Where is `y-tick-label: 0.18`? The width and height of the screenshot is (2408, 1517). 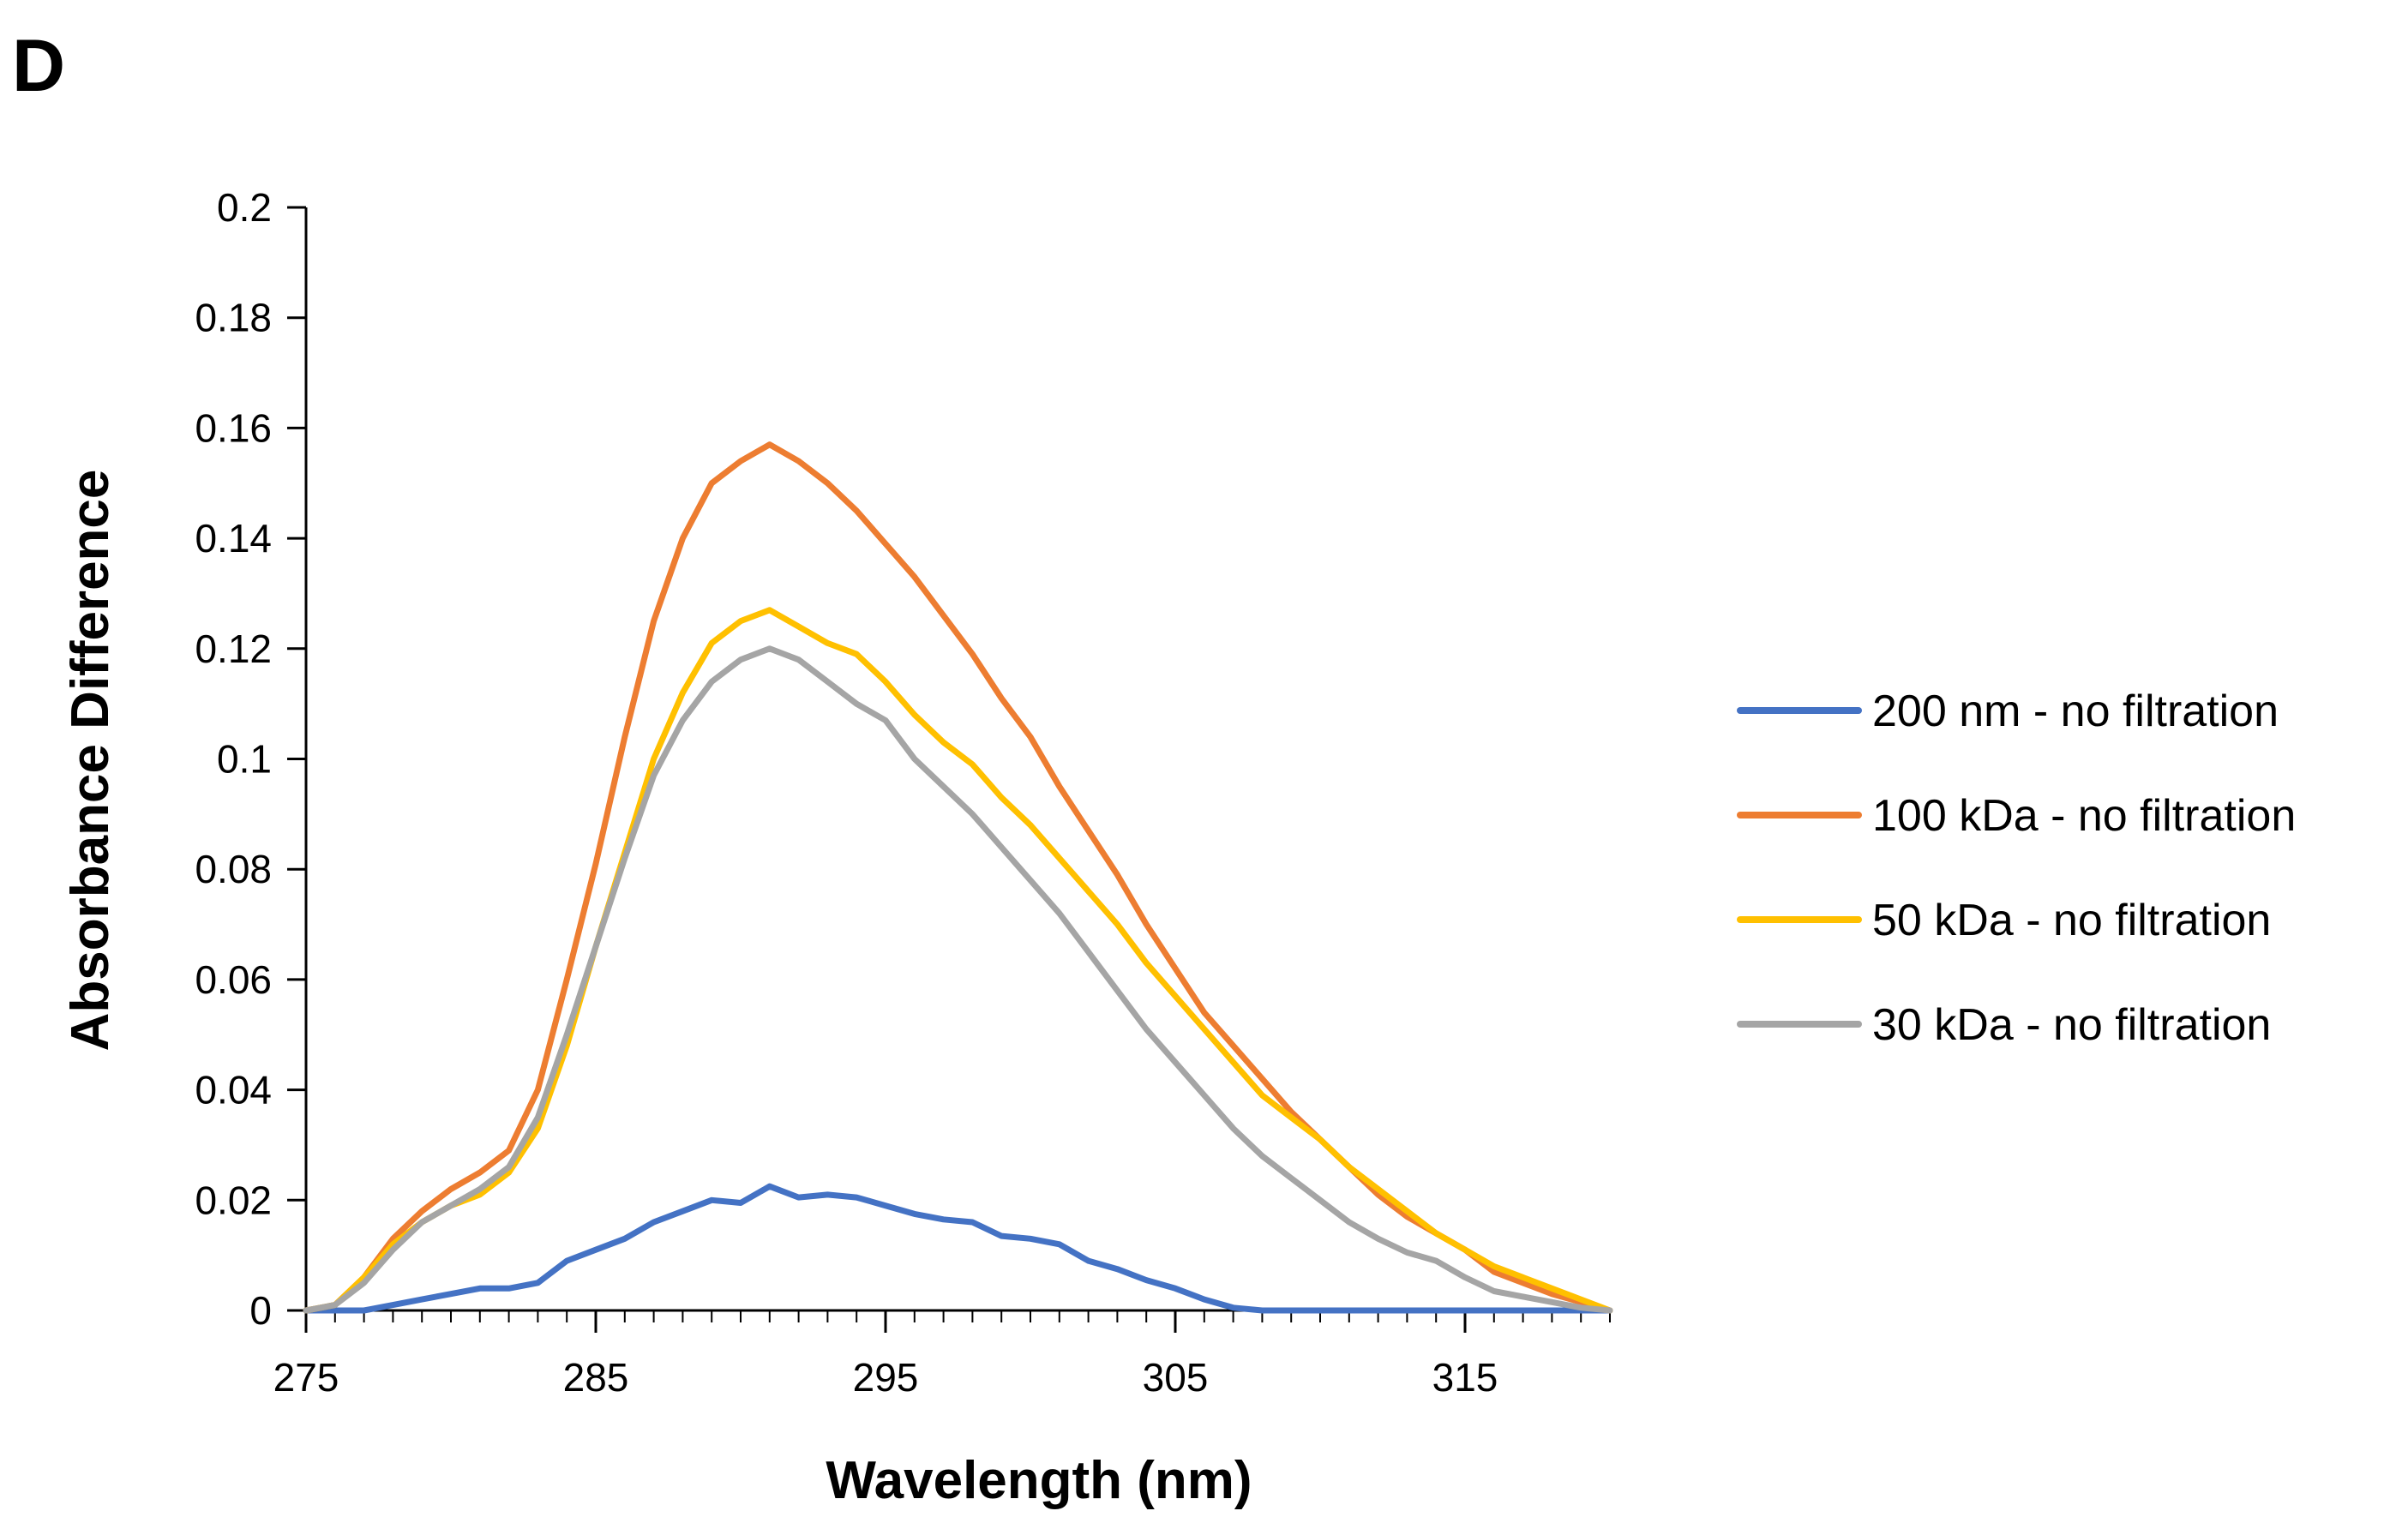
y-tick-label: 0.18 is located at coordinates (233, 318).